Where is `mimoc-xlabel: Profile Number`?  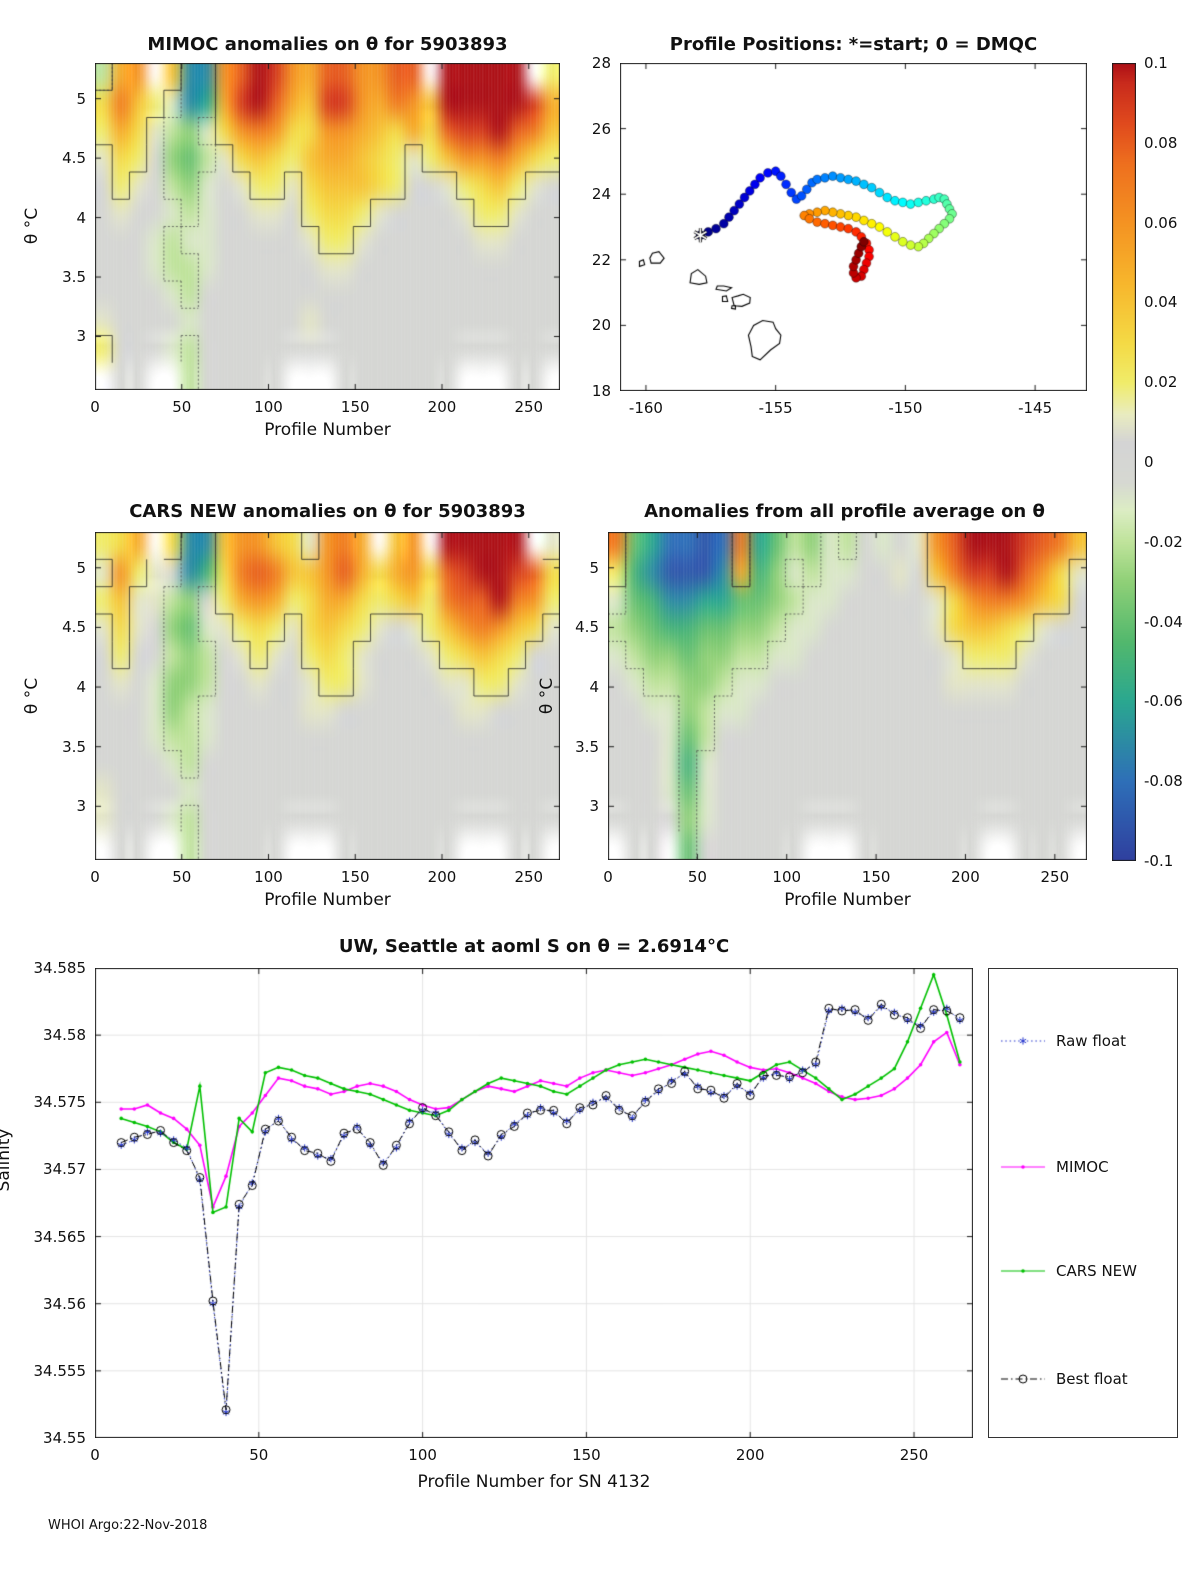
mimoc-xlabel: Profile Number is located at coordinates (327, 430).